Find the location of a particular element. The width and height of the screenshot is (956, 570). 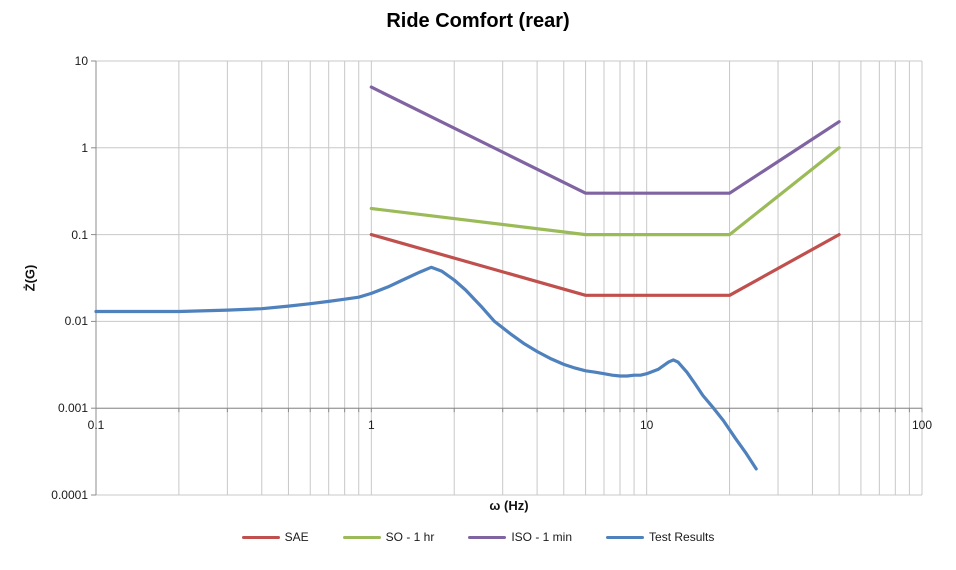

y-tick-label-0.01: 0.01 is located at coordinates (76, 321).